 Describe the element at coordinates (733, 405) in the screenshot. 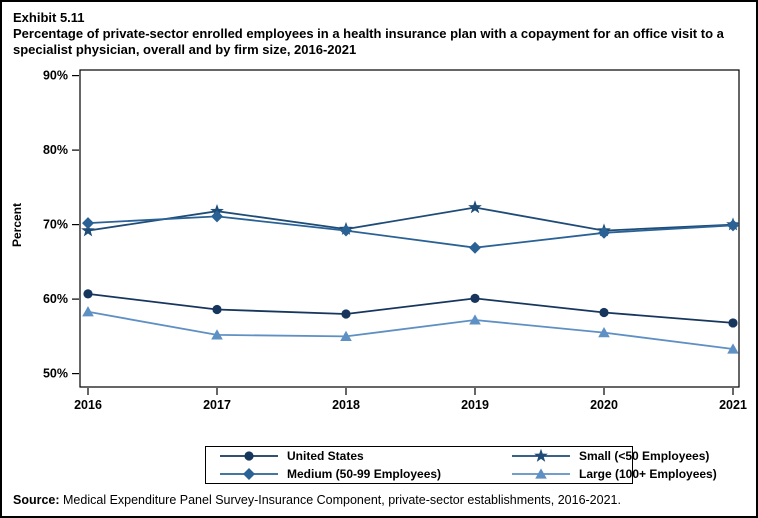

I see `x-tick-label-2021: 2021` at that location.